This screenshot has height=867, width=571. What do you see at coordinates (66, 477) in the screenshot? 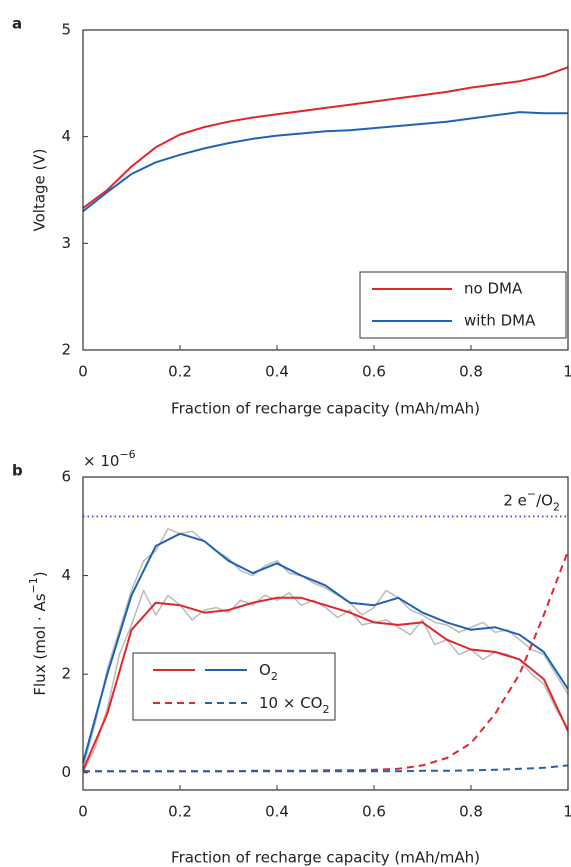
I see `y-tick-label: 6` at bounding box center [66, 477].